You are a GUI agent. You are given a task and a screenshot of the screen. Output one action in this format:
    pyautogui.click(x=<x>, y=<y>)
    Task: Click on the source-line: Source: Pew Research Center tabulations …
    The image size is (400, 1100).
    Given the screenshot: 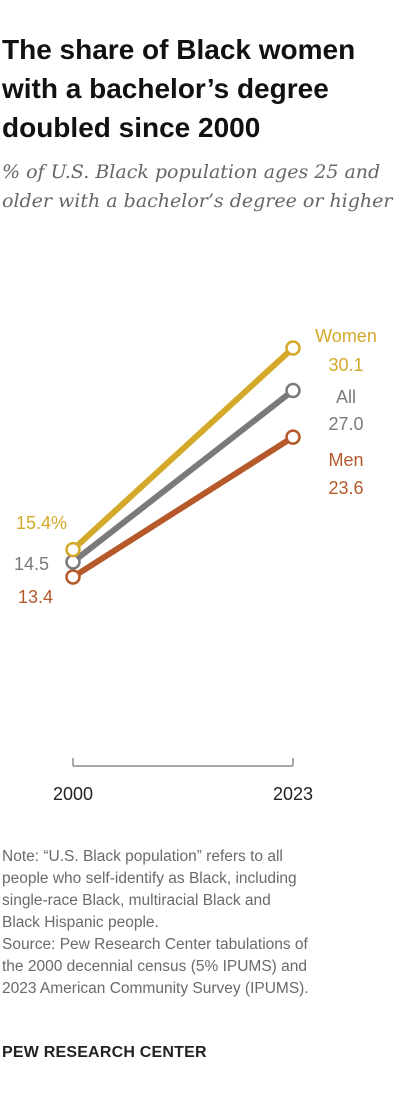 What is the action you would take?
    pyautogui.click(x=155, y=944)
    